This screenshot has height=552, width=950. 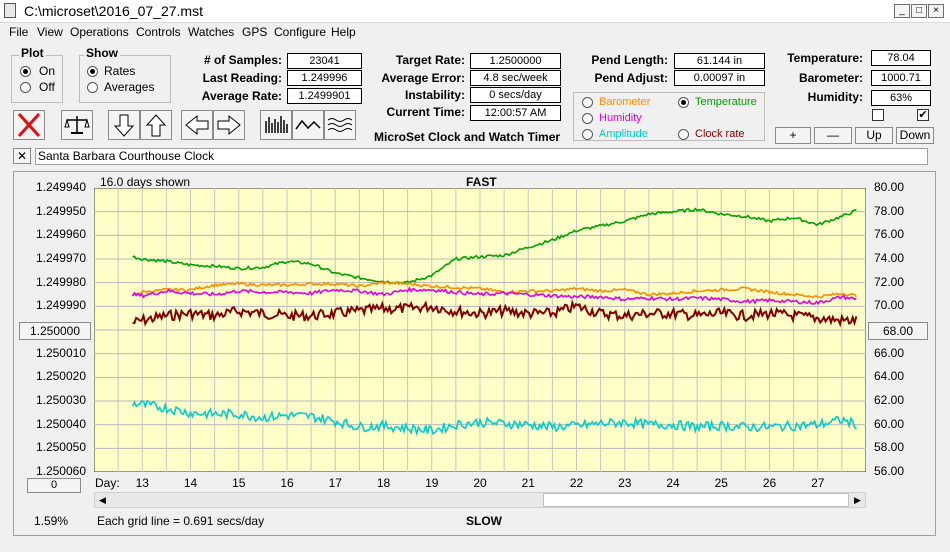 I want to click on menu-view: View, so click(x=50, y=32).